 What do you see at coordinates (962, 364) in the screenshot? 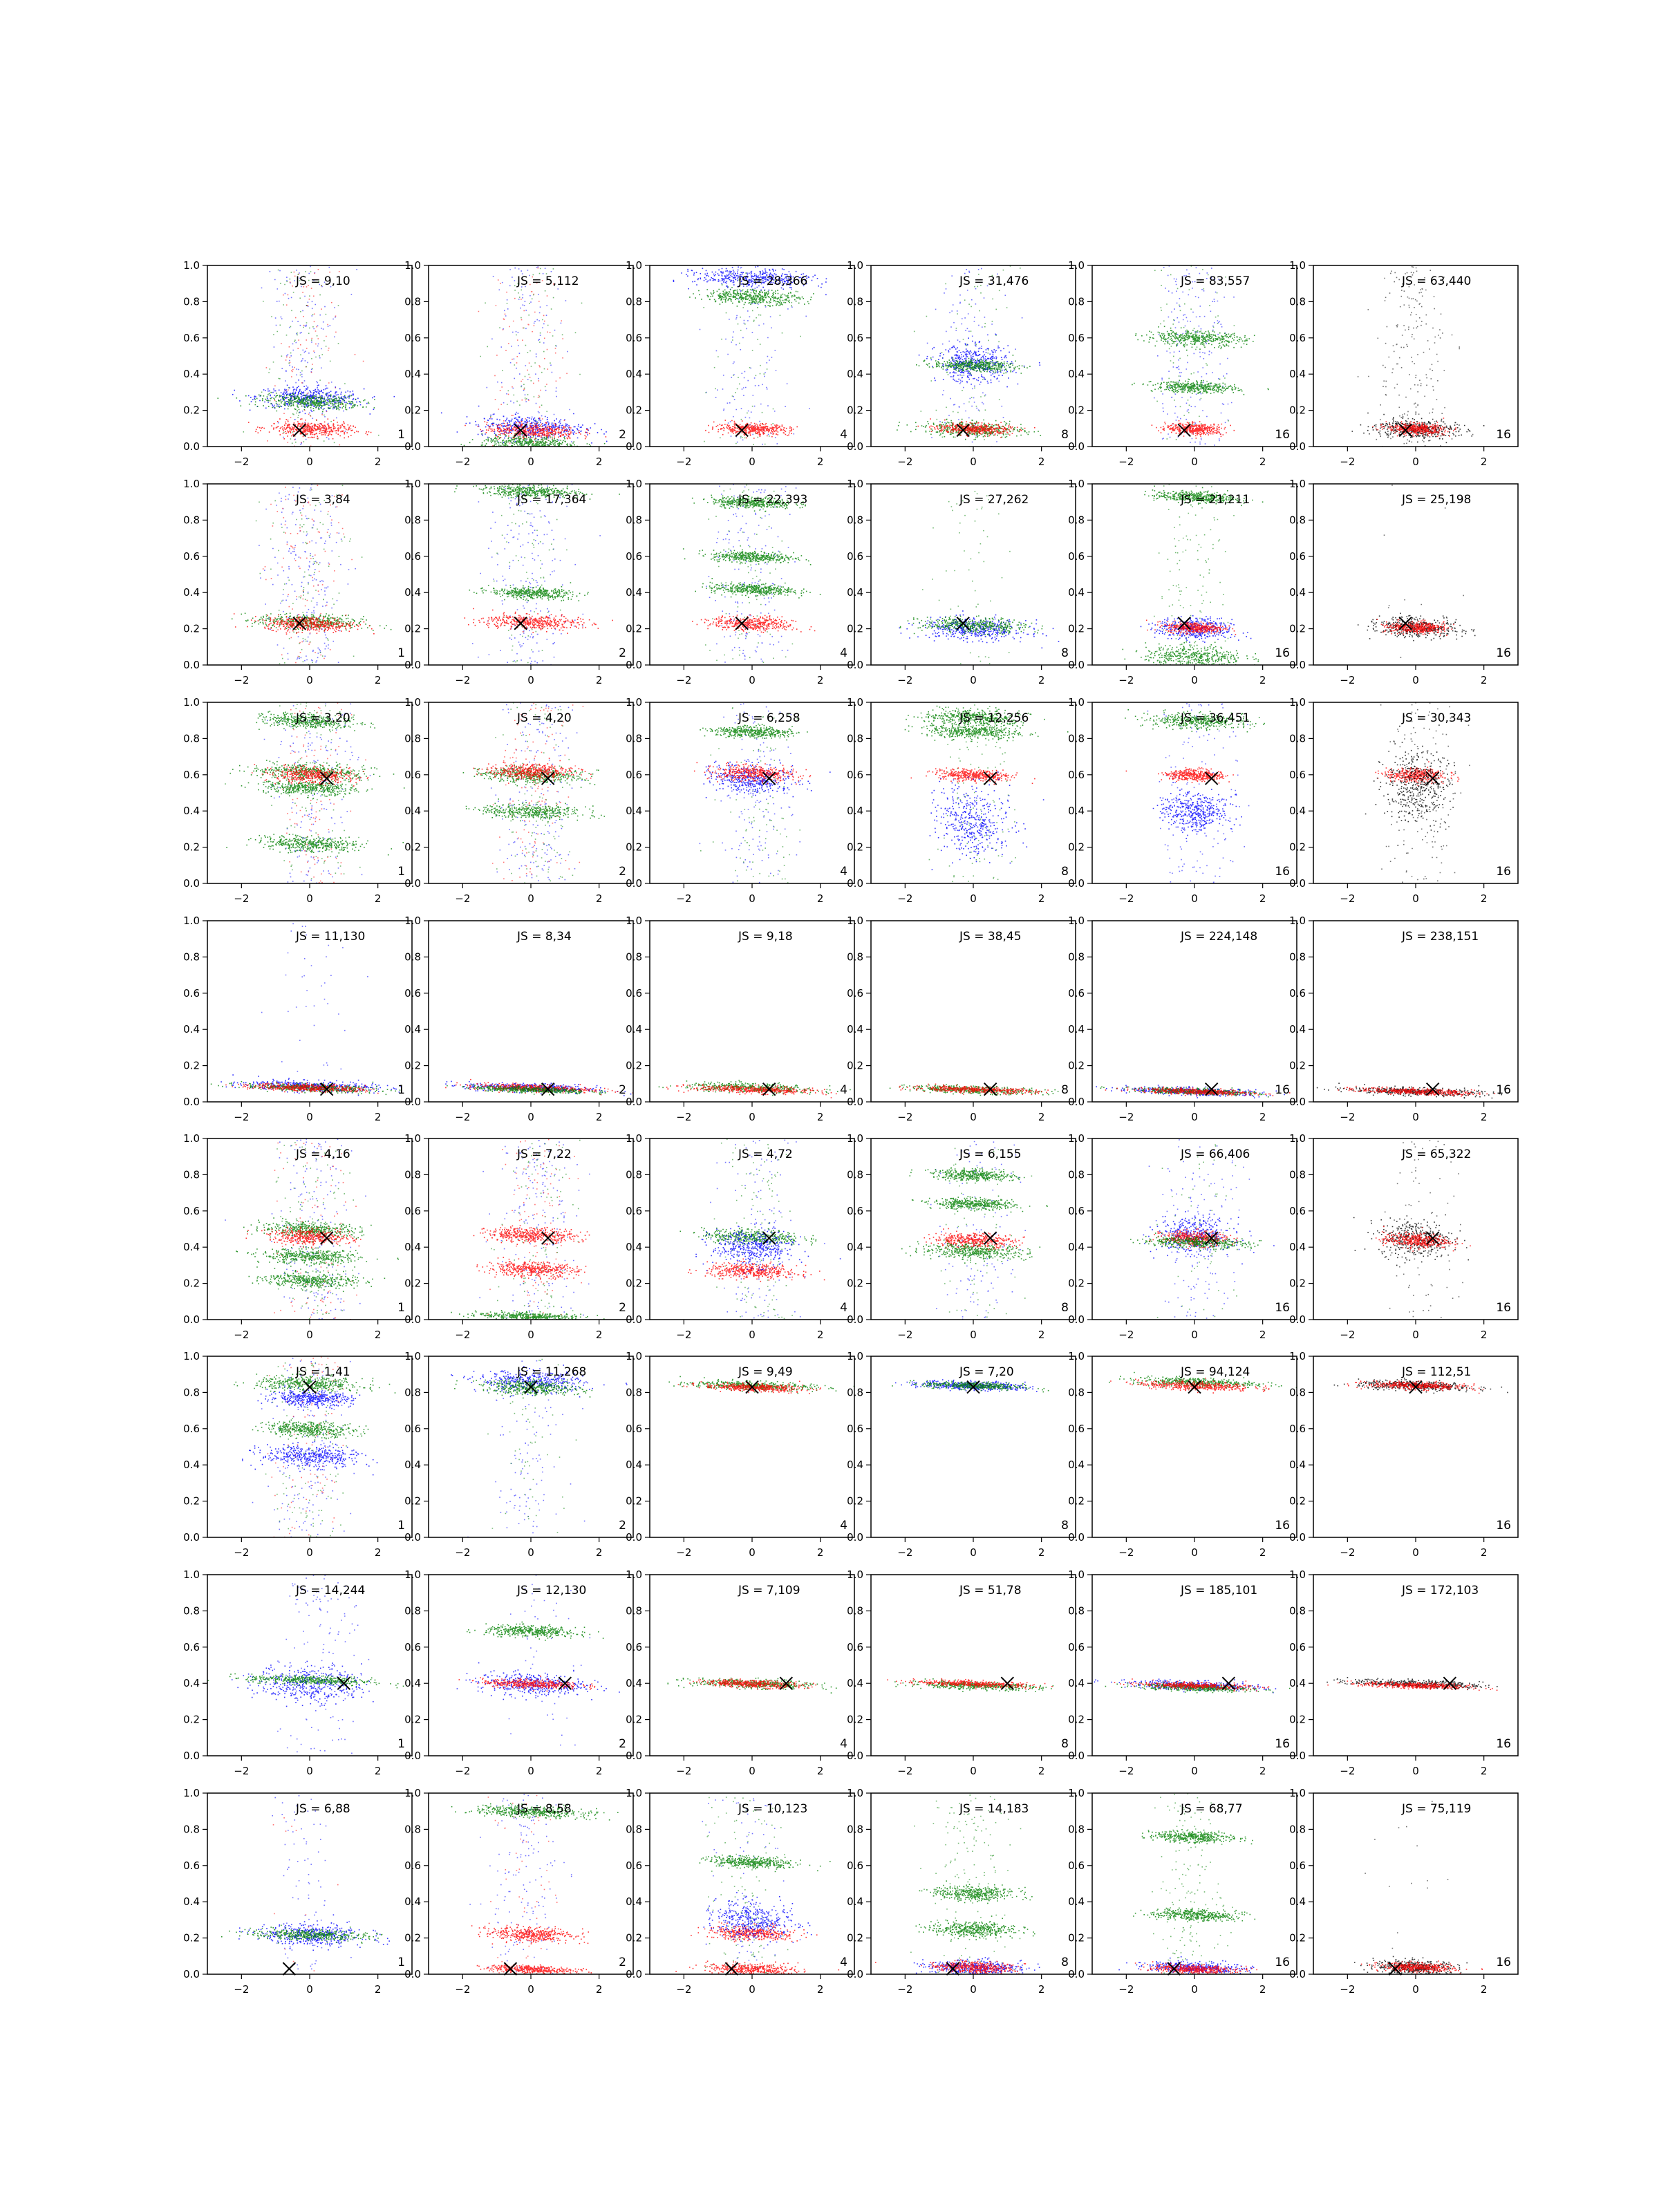
I see `subplot-r0-c3: −2 0 2 0.0 0.2 0.4 0.6 0.8 1.0 JS = 31,476 8` at bounding box center [962, 364].